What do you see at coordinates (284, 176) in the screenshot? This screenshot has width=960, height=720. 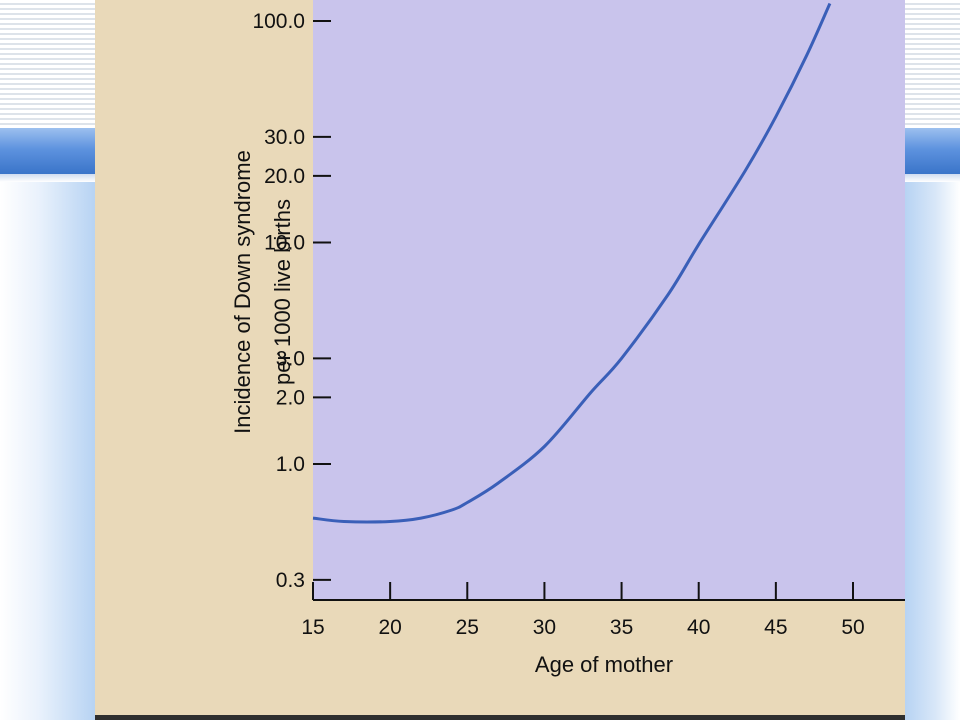 I see `y-tick-label: 20.0` at bounding box center [284, 176].